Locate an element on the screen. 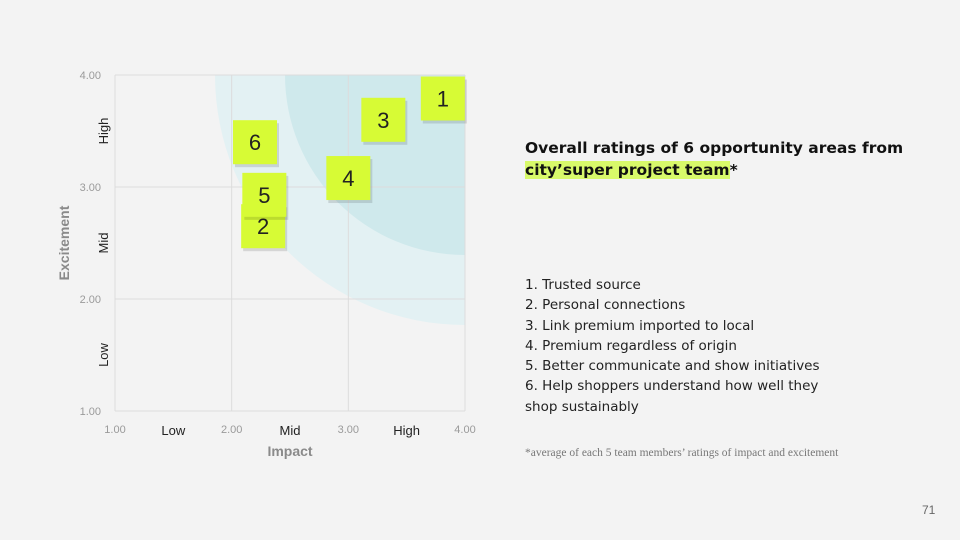 The image size is (960, 540). y-level-label: High is located at coordinates (103, 131).